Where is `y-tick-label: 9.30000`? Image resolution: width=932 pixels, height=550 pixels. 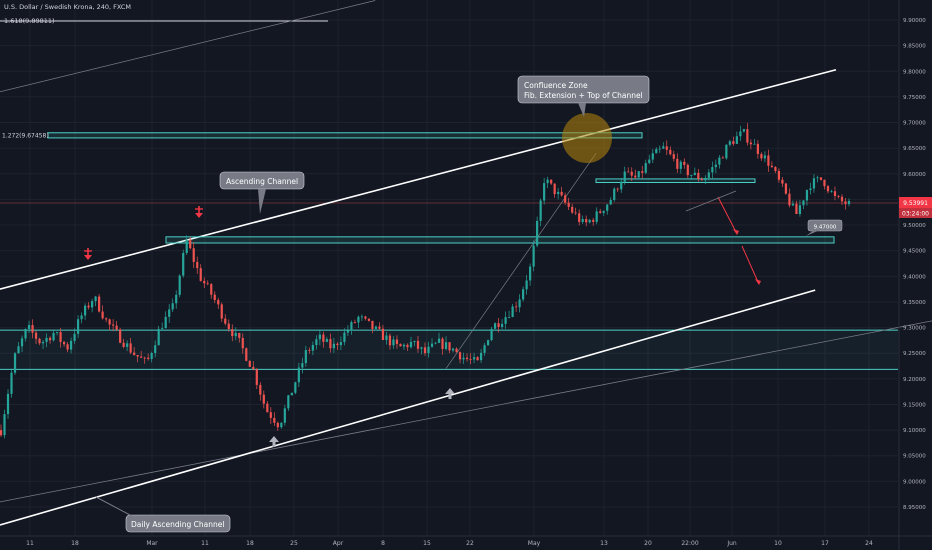 y-tick-label: 9.30000 is located at coordinates (914, 329).